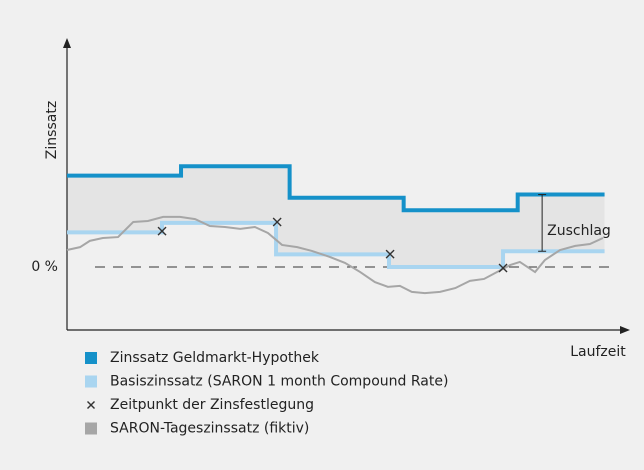  What do you see at coordinates (67, 43) in the screenshot?
I see `y-axis-arrow` at bounding box center [67, 43].